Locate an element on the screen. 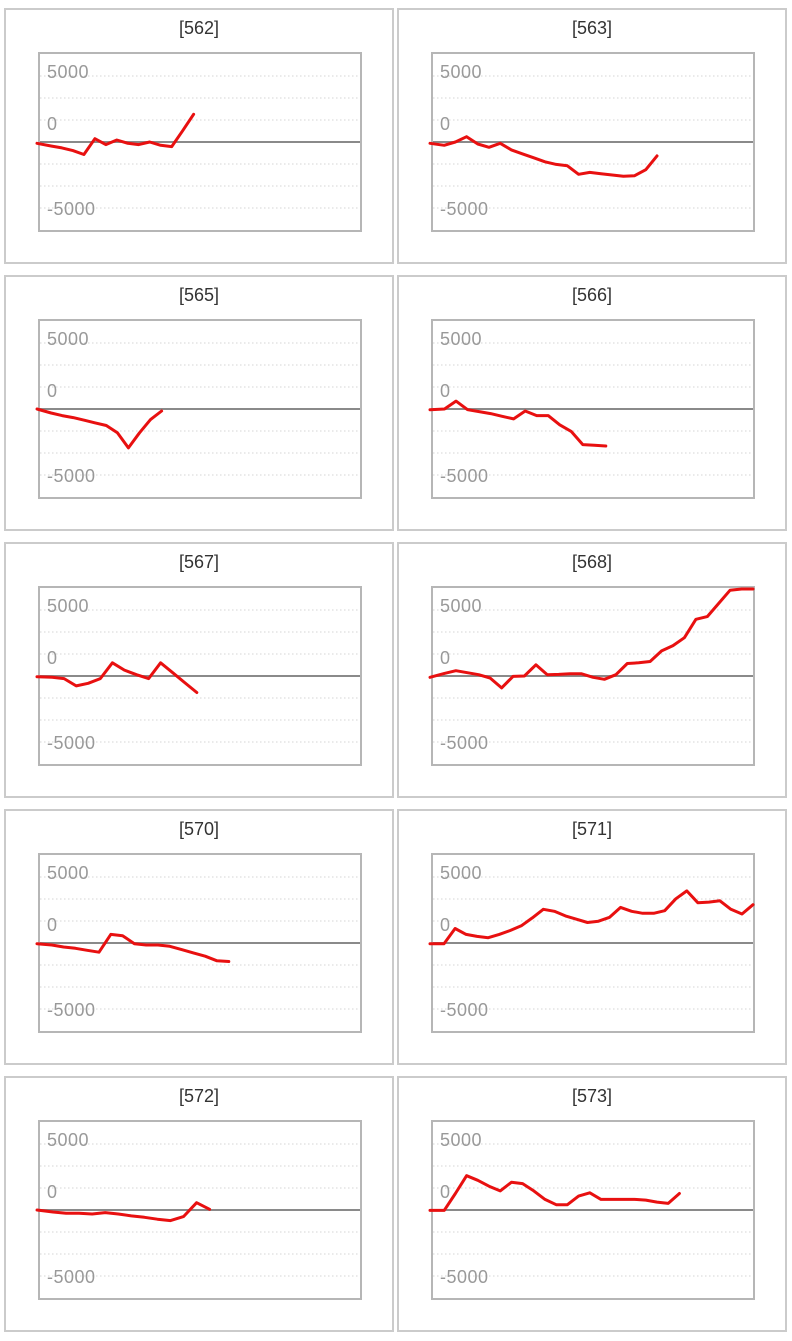 The height and width of the screenshot is (1341, 792). chart-title: [572] is located at coordinates (199, 1096).